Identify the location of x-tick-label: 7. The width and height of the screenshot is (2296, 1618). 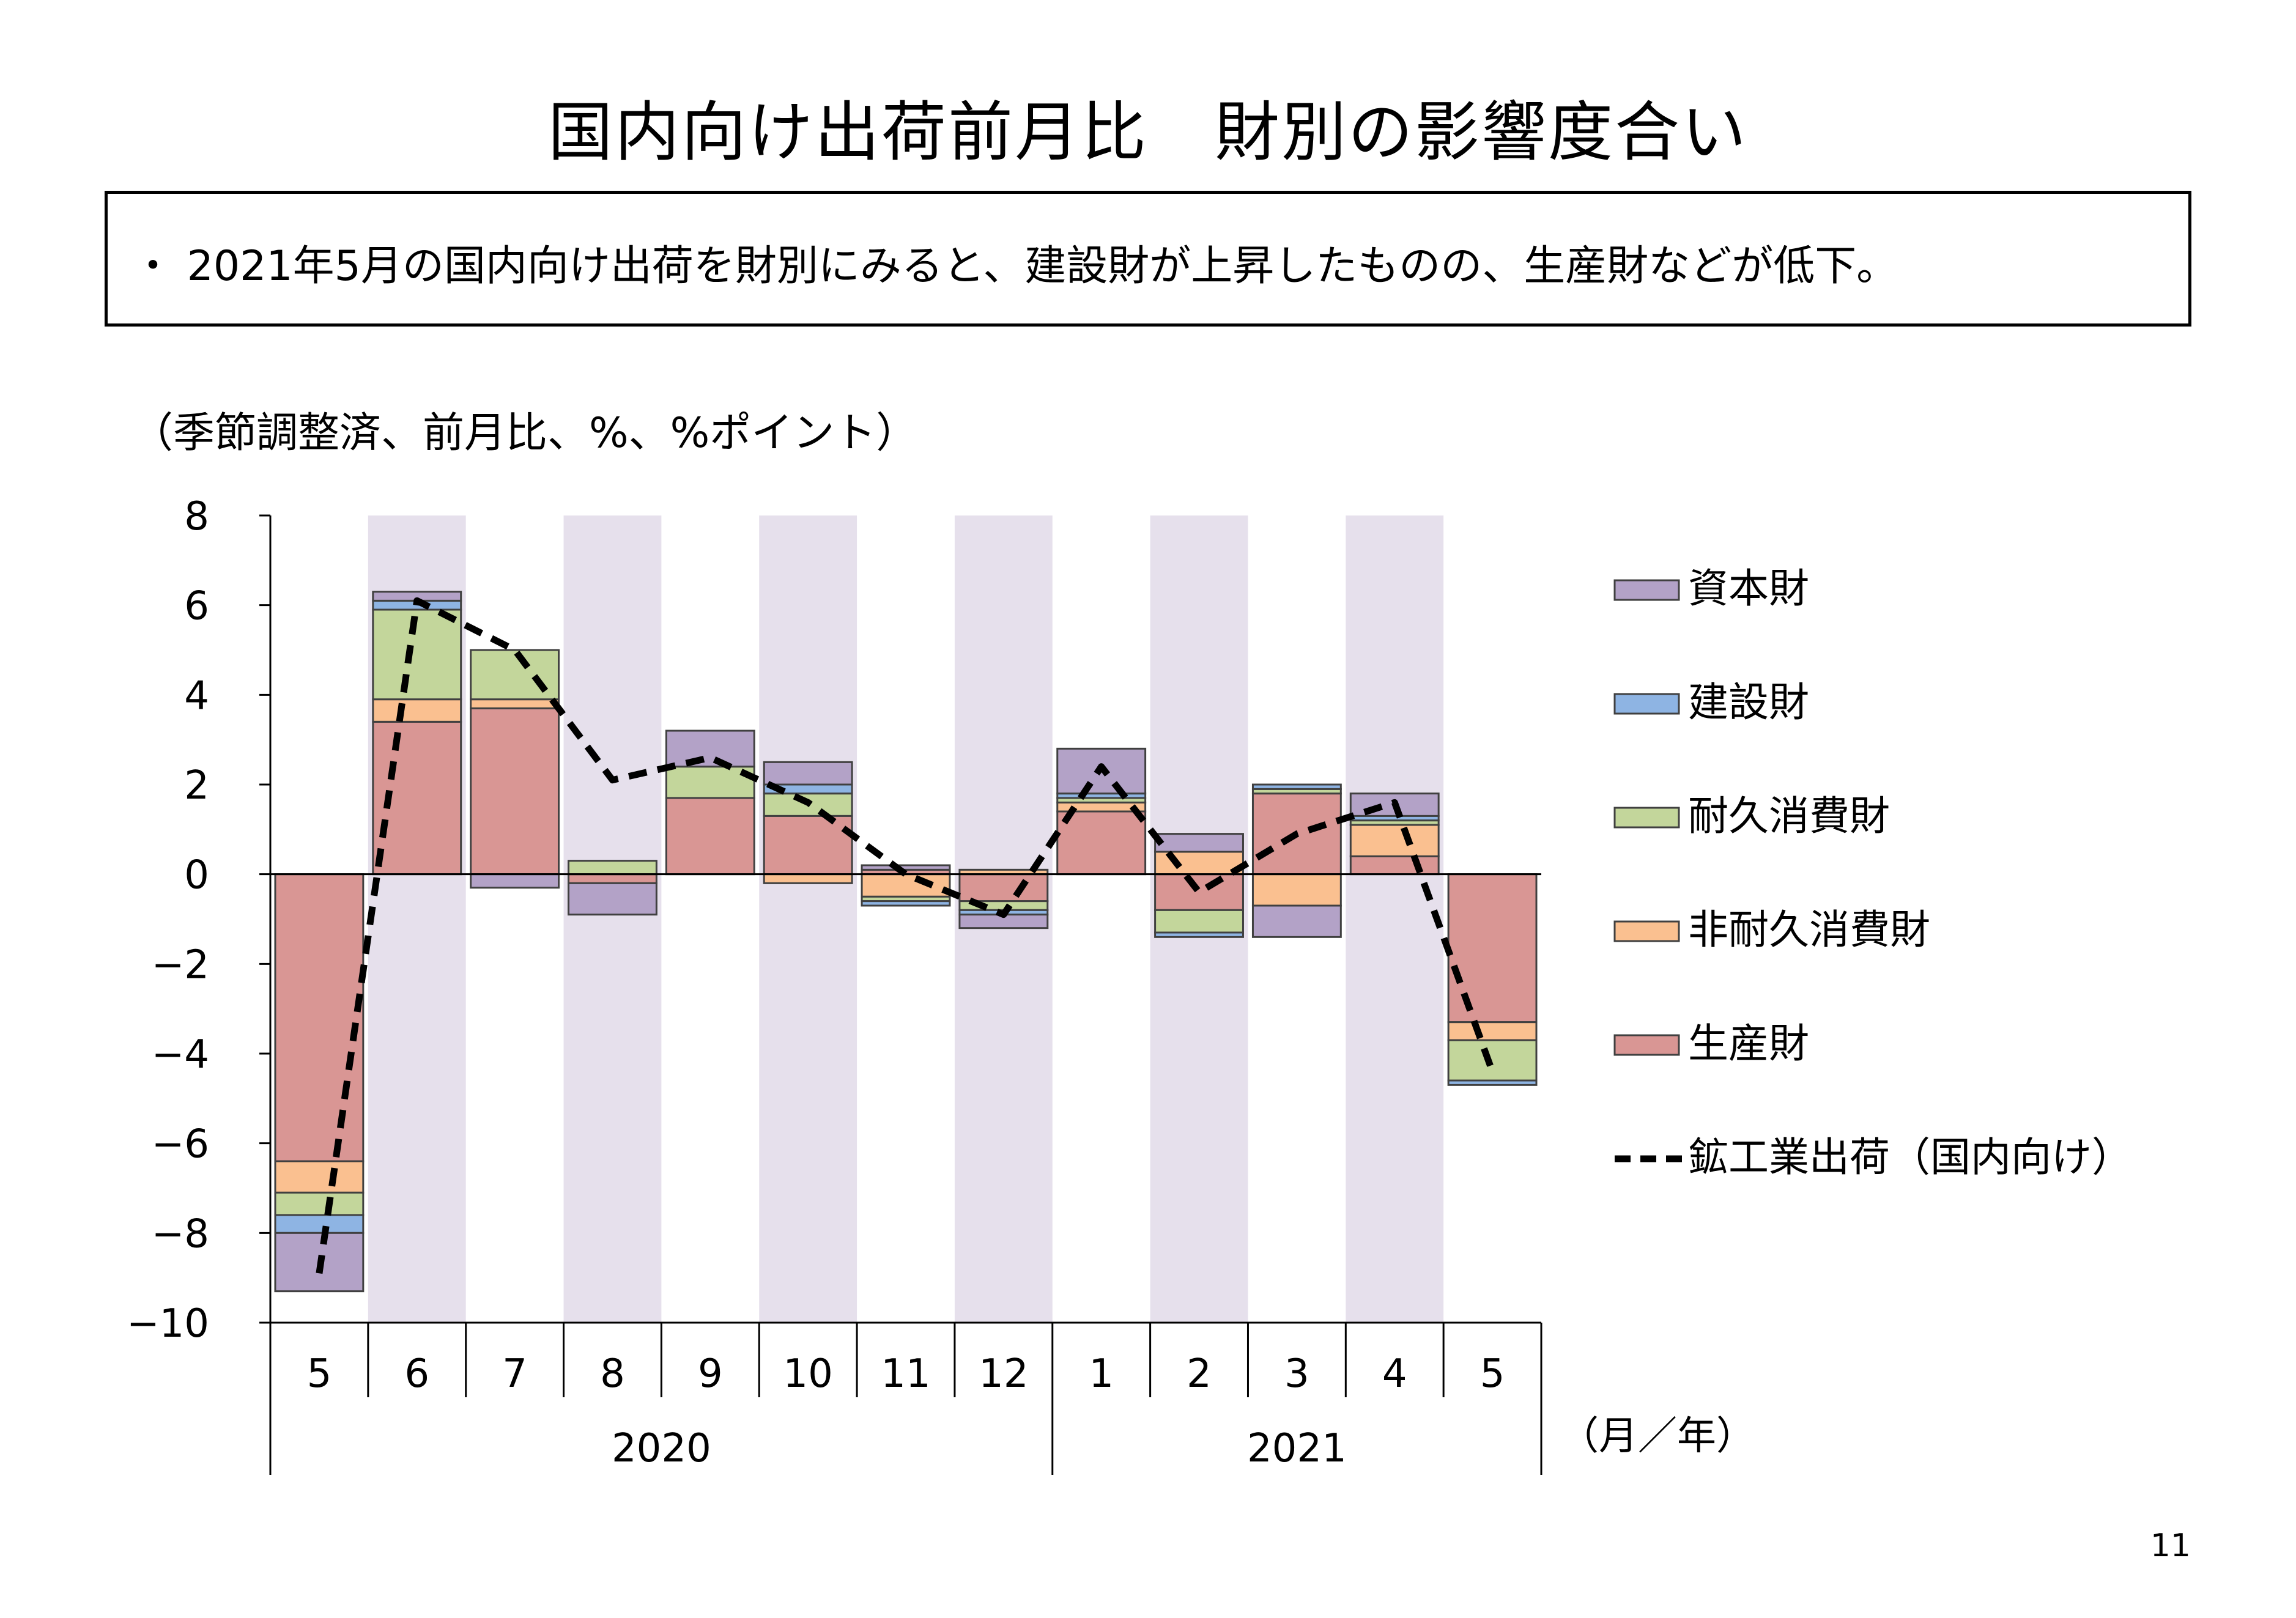
(514, 1374).